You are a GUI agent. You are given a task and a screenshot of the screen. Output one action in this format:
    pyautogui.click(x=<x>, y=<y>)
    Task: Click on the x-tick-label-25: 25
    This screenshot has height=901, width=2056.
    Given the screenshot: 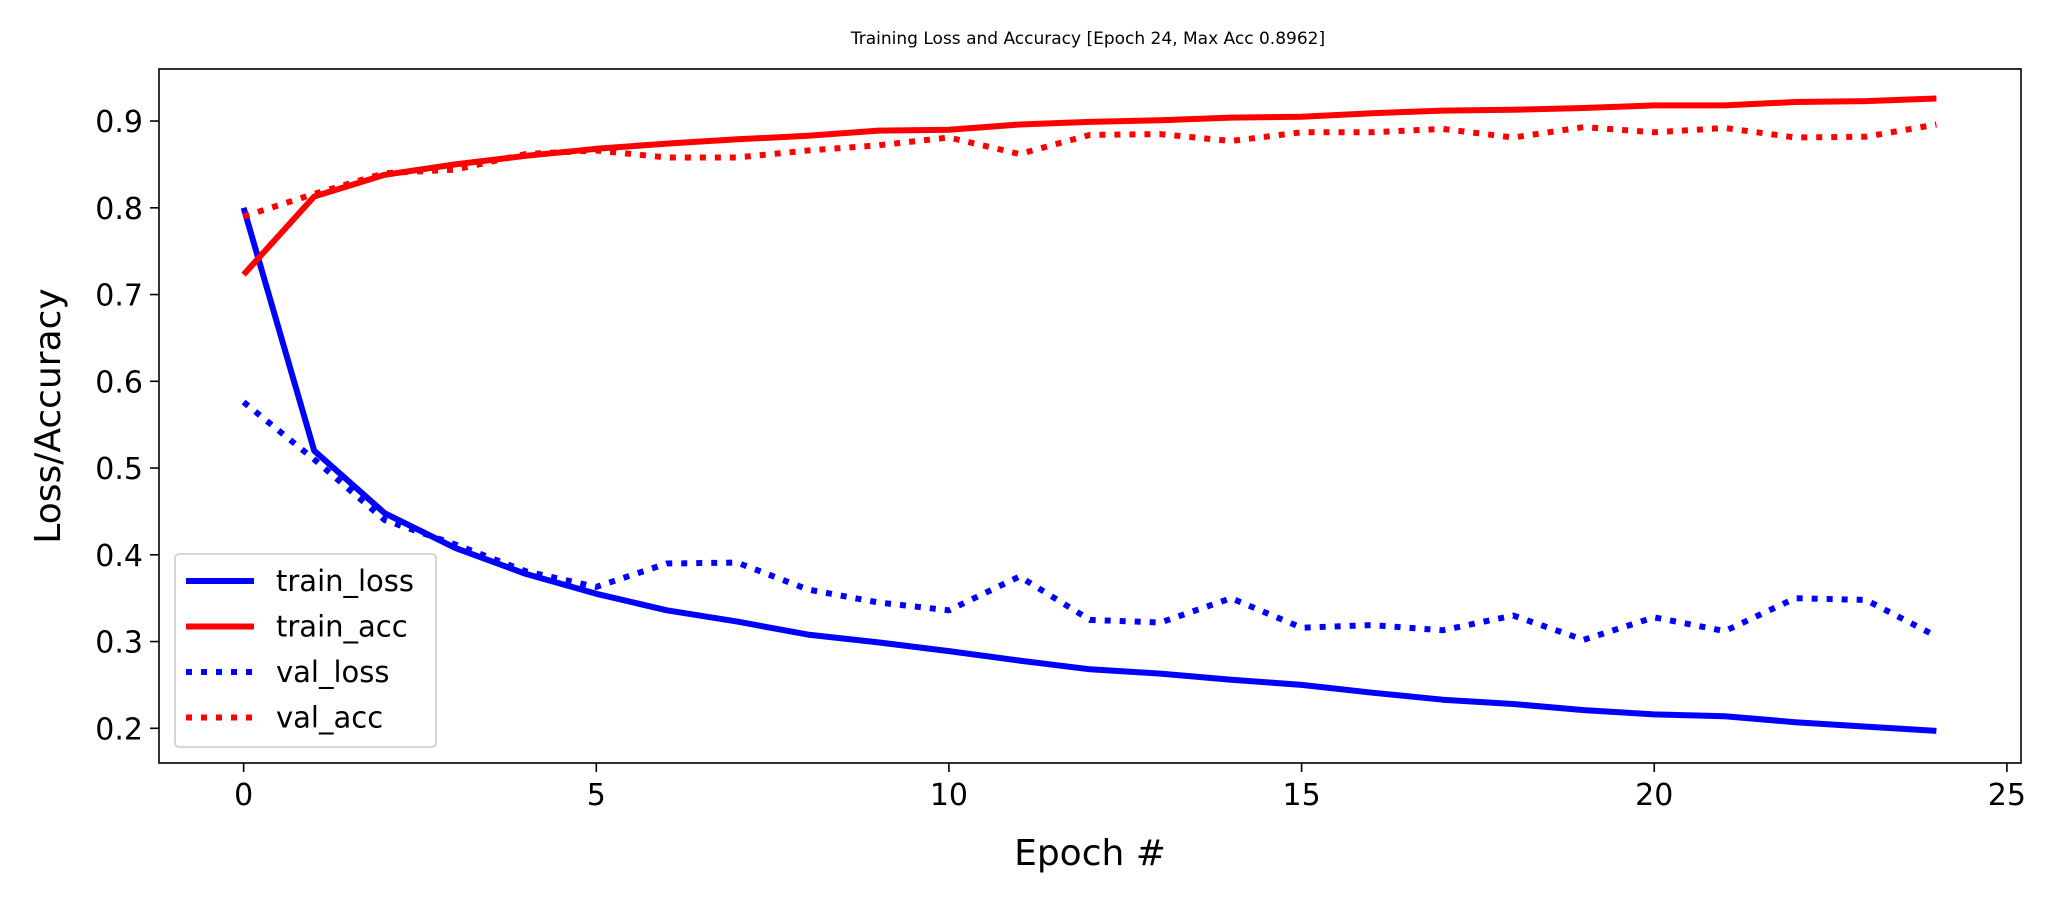 What is the action you would take?
    pyautogui.click(x=2007, y=795)
    